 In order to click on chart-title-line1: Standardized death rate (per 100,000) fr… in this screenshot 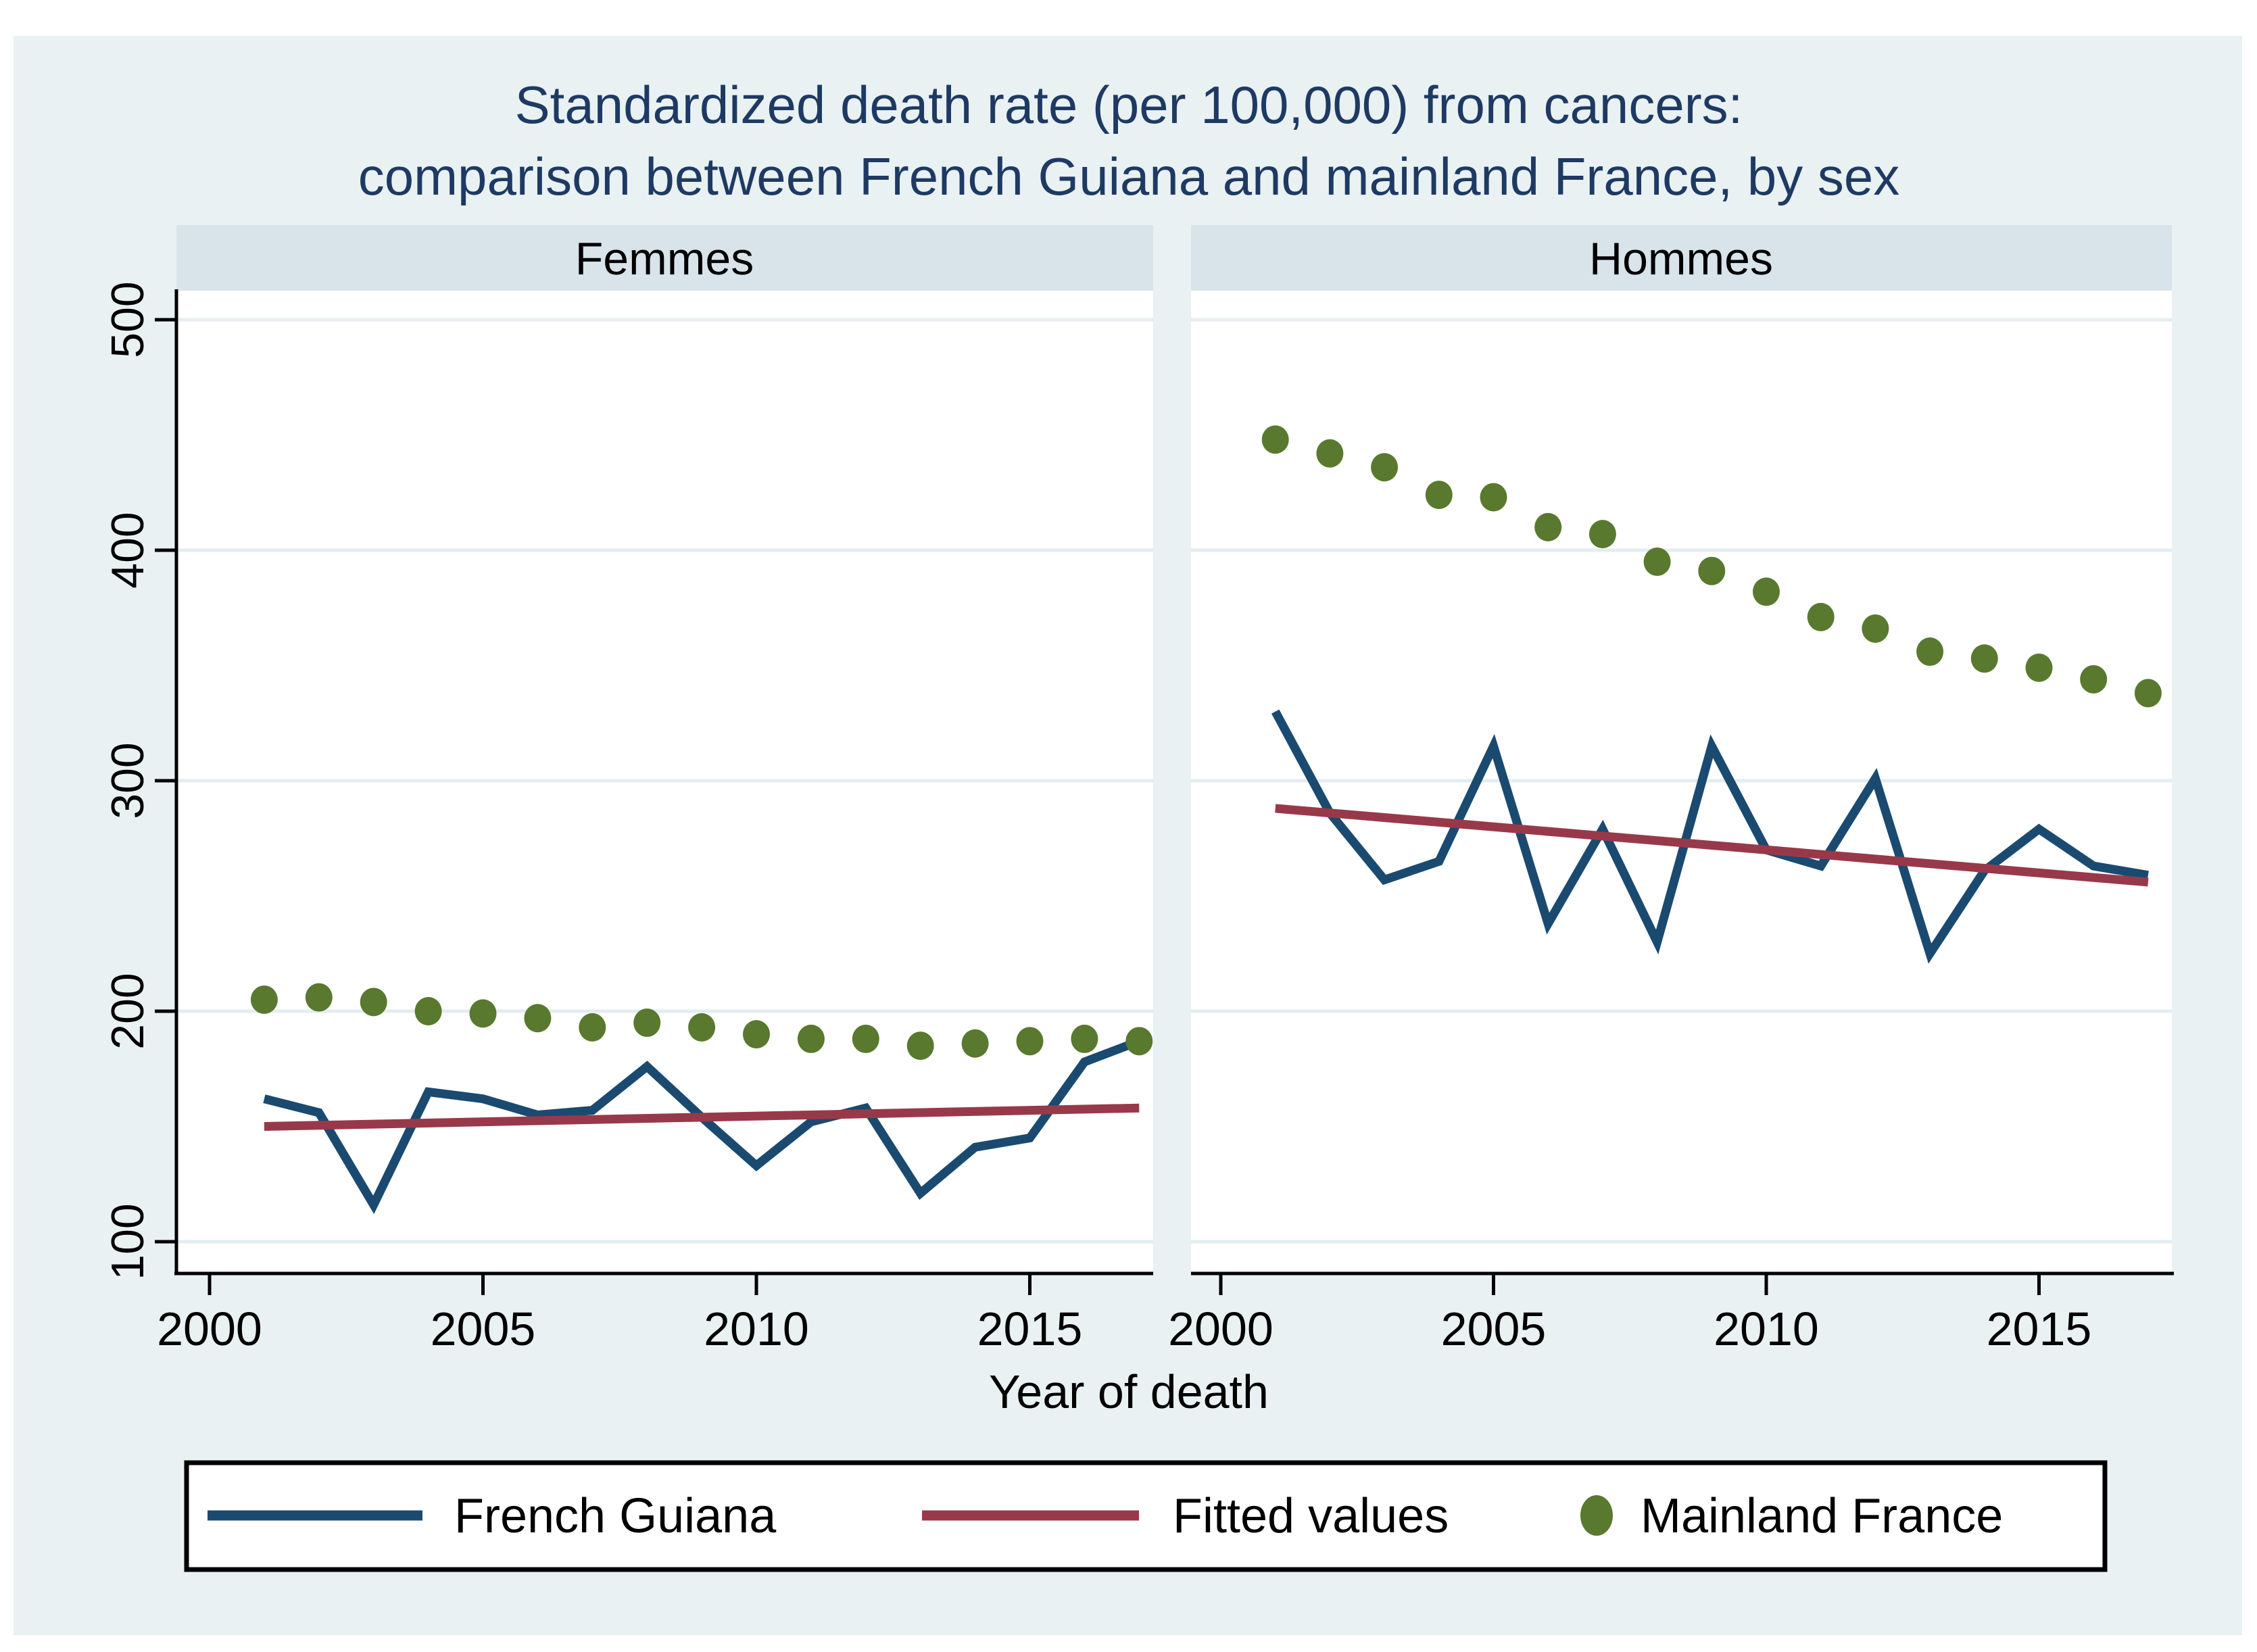, I will do `click(1129, 105)`.